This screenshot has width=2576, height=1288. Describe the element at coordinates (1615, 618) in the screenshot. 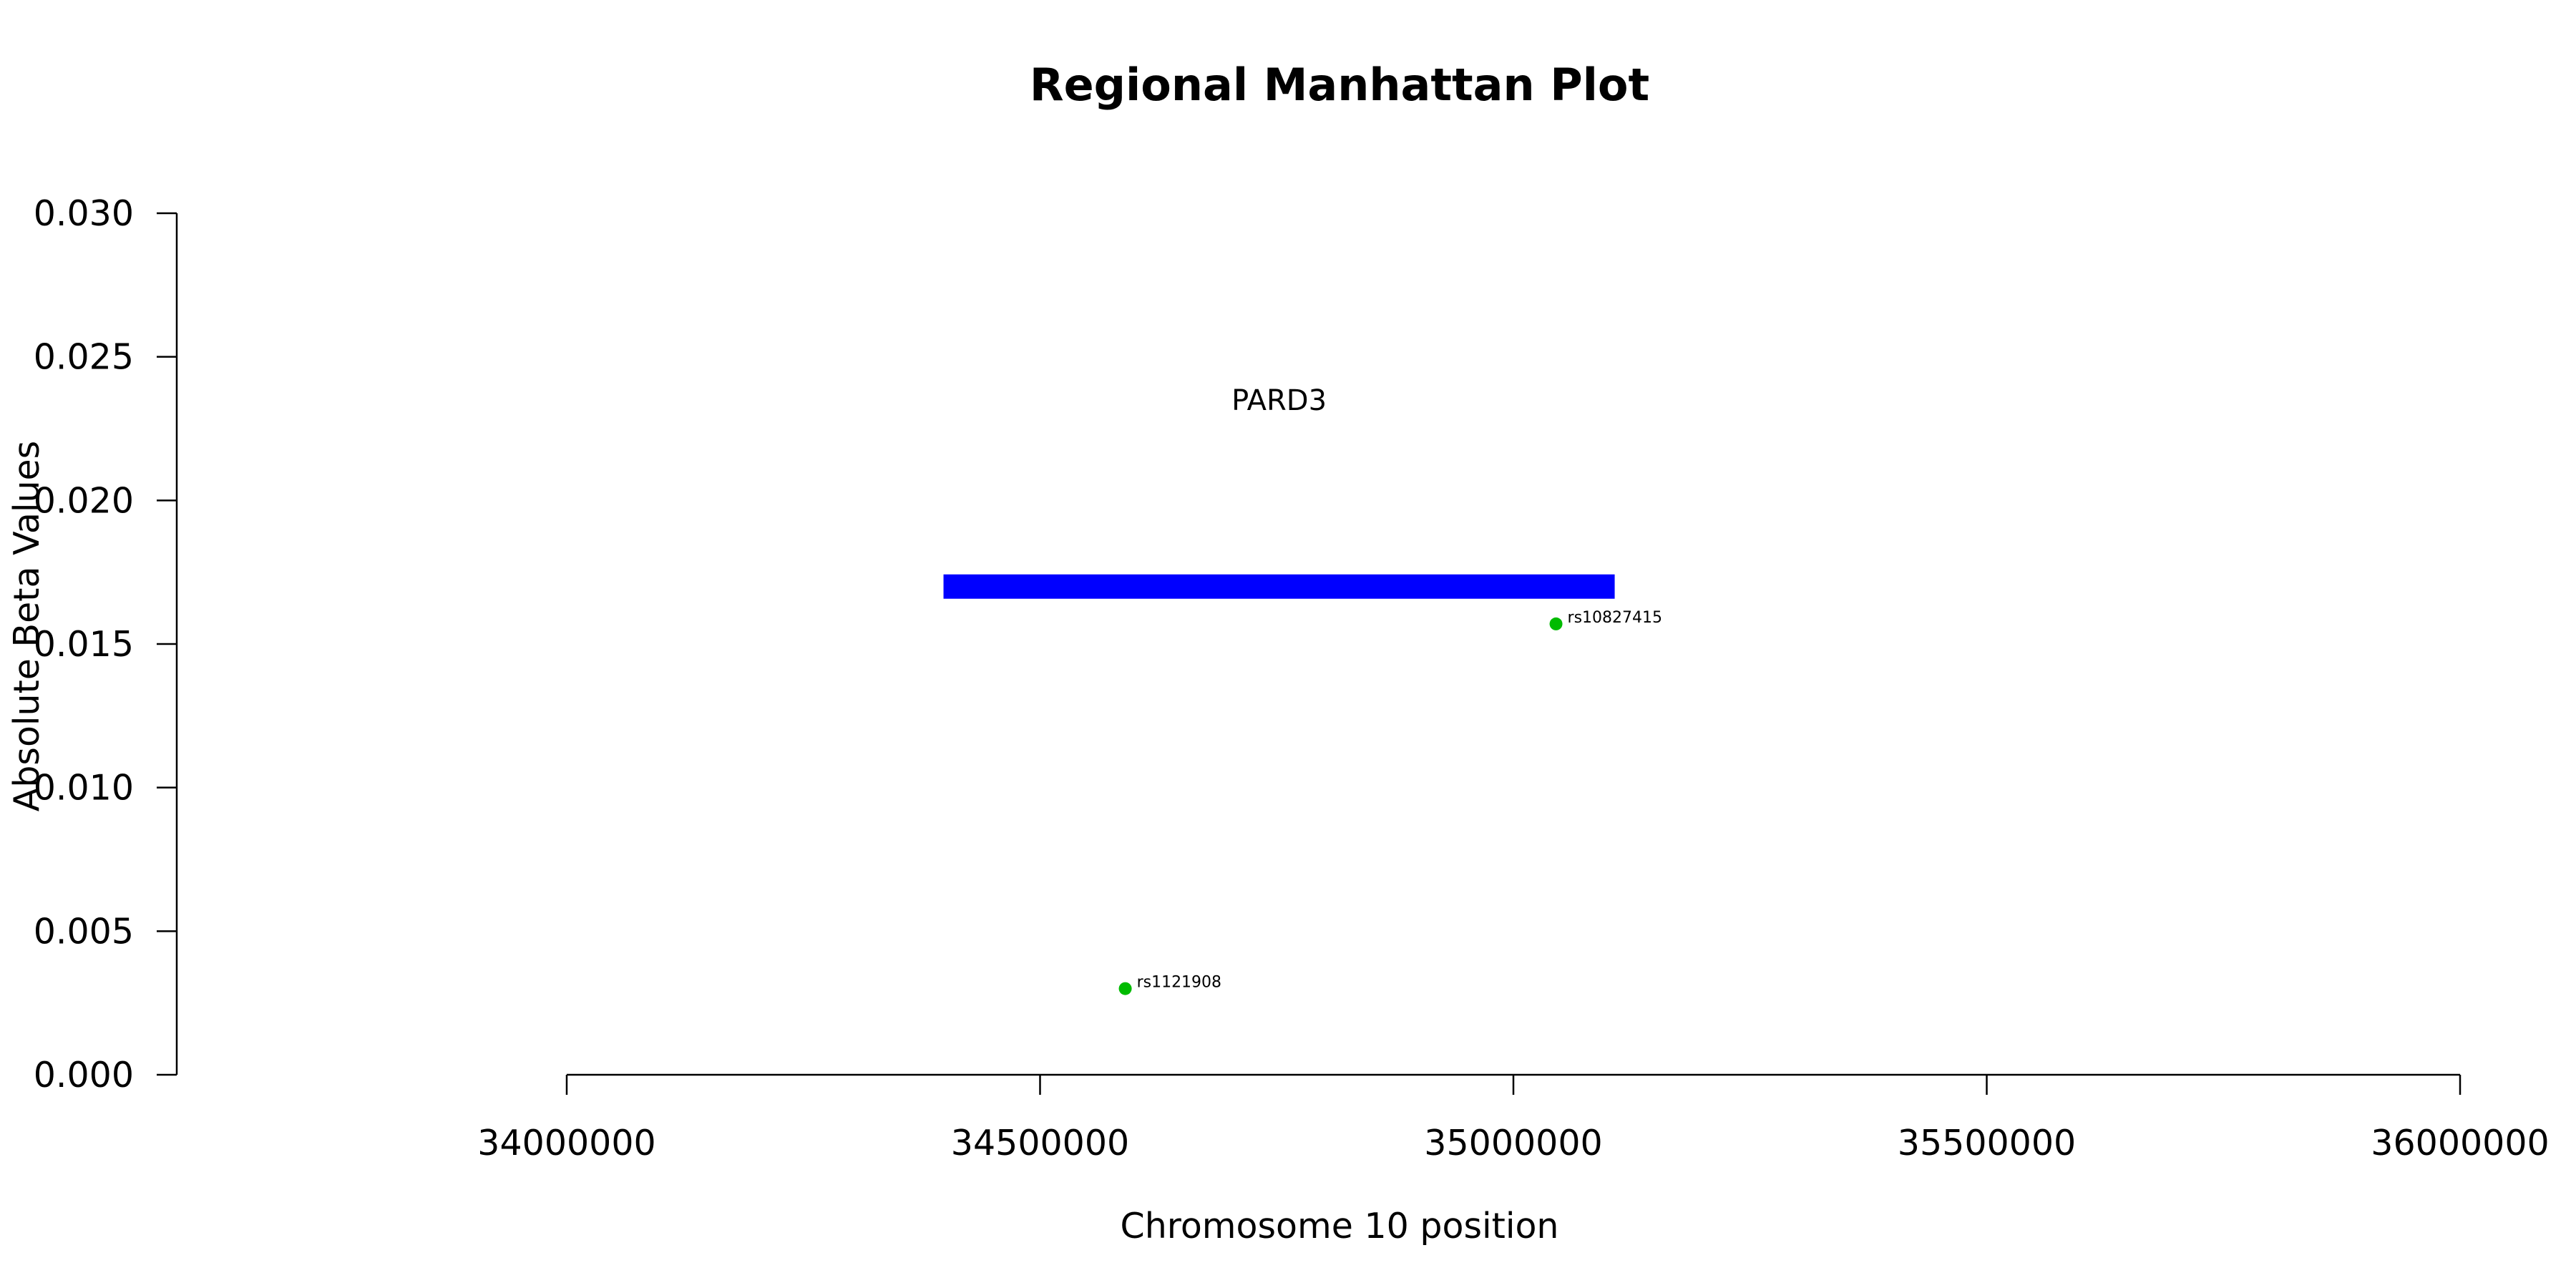

I see `snp-label: rs10827415` at that location.